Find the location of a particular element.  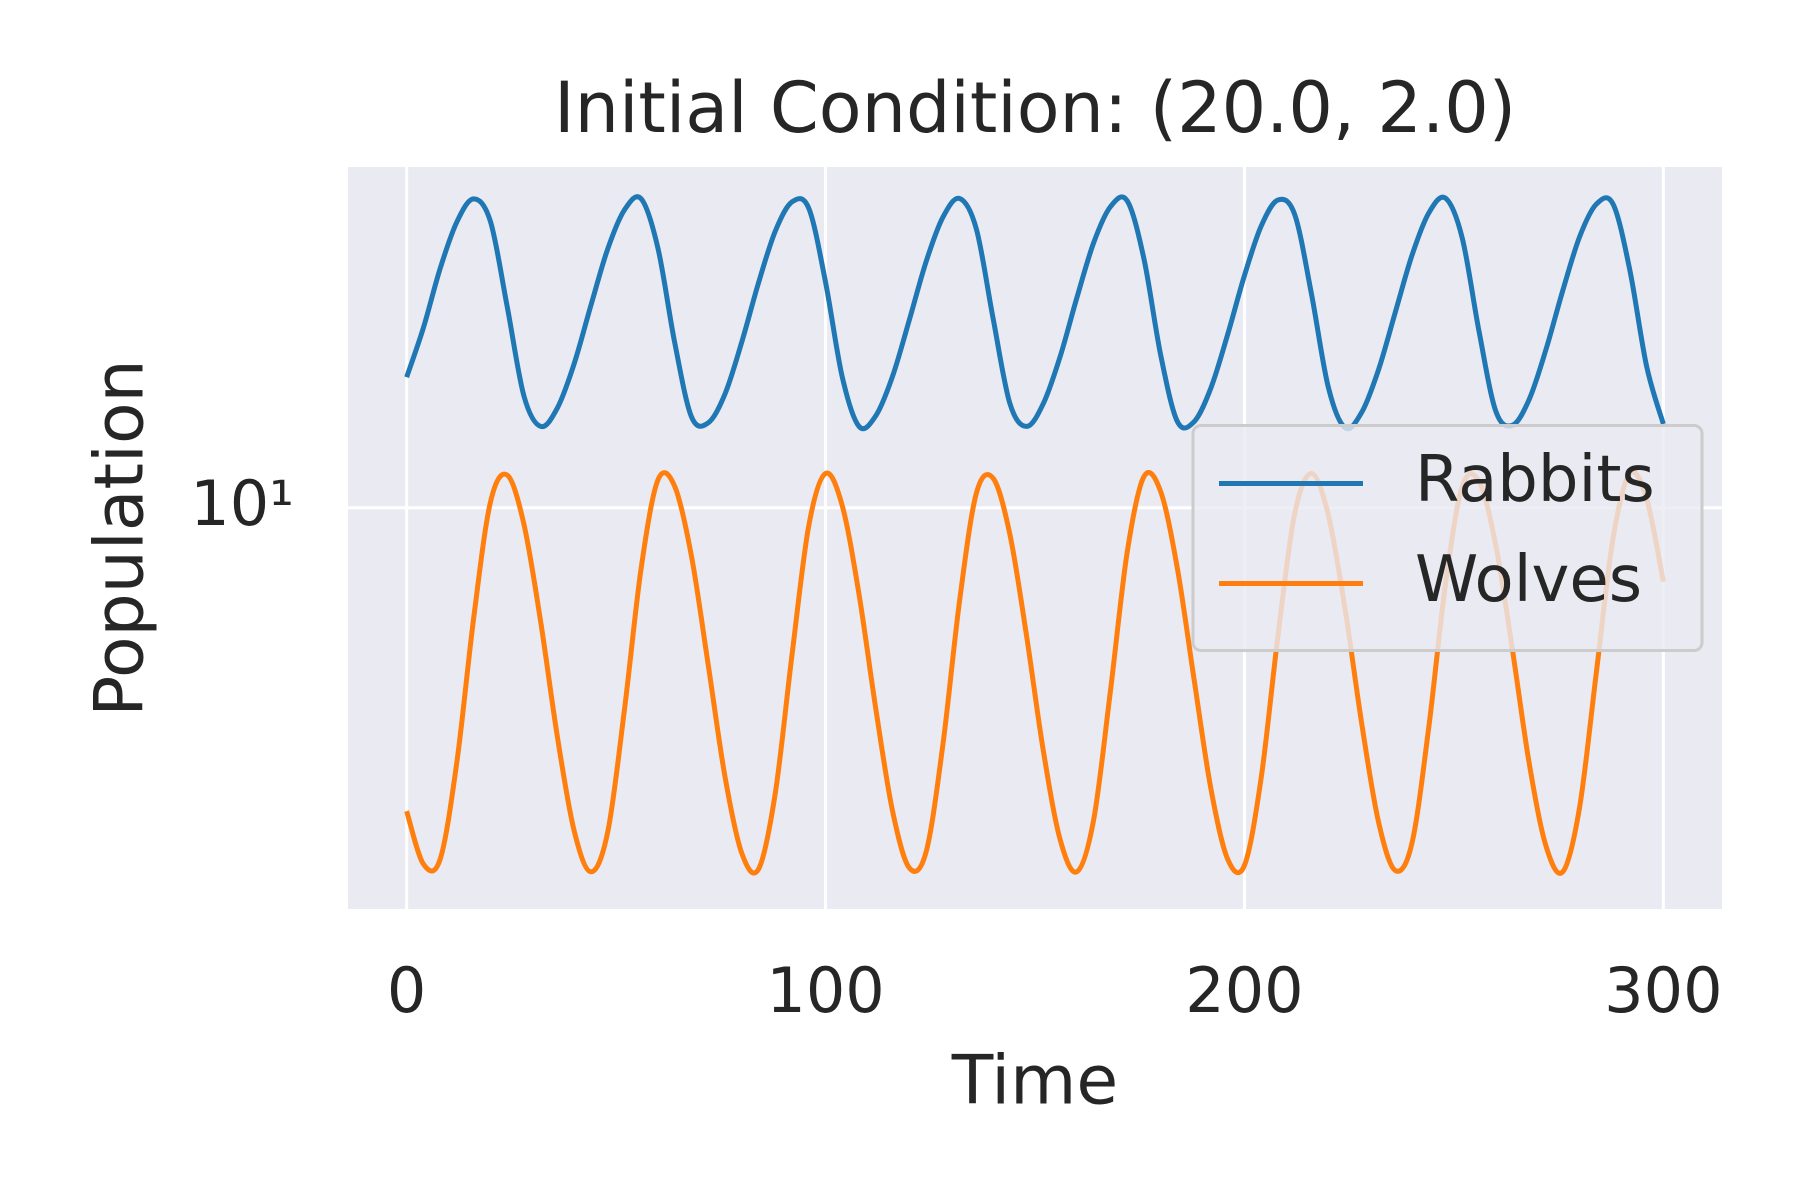

legend-label: Wolves is located at coordinates (1528, 580).